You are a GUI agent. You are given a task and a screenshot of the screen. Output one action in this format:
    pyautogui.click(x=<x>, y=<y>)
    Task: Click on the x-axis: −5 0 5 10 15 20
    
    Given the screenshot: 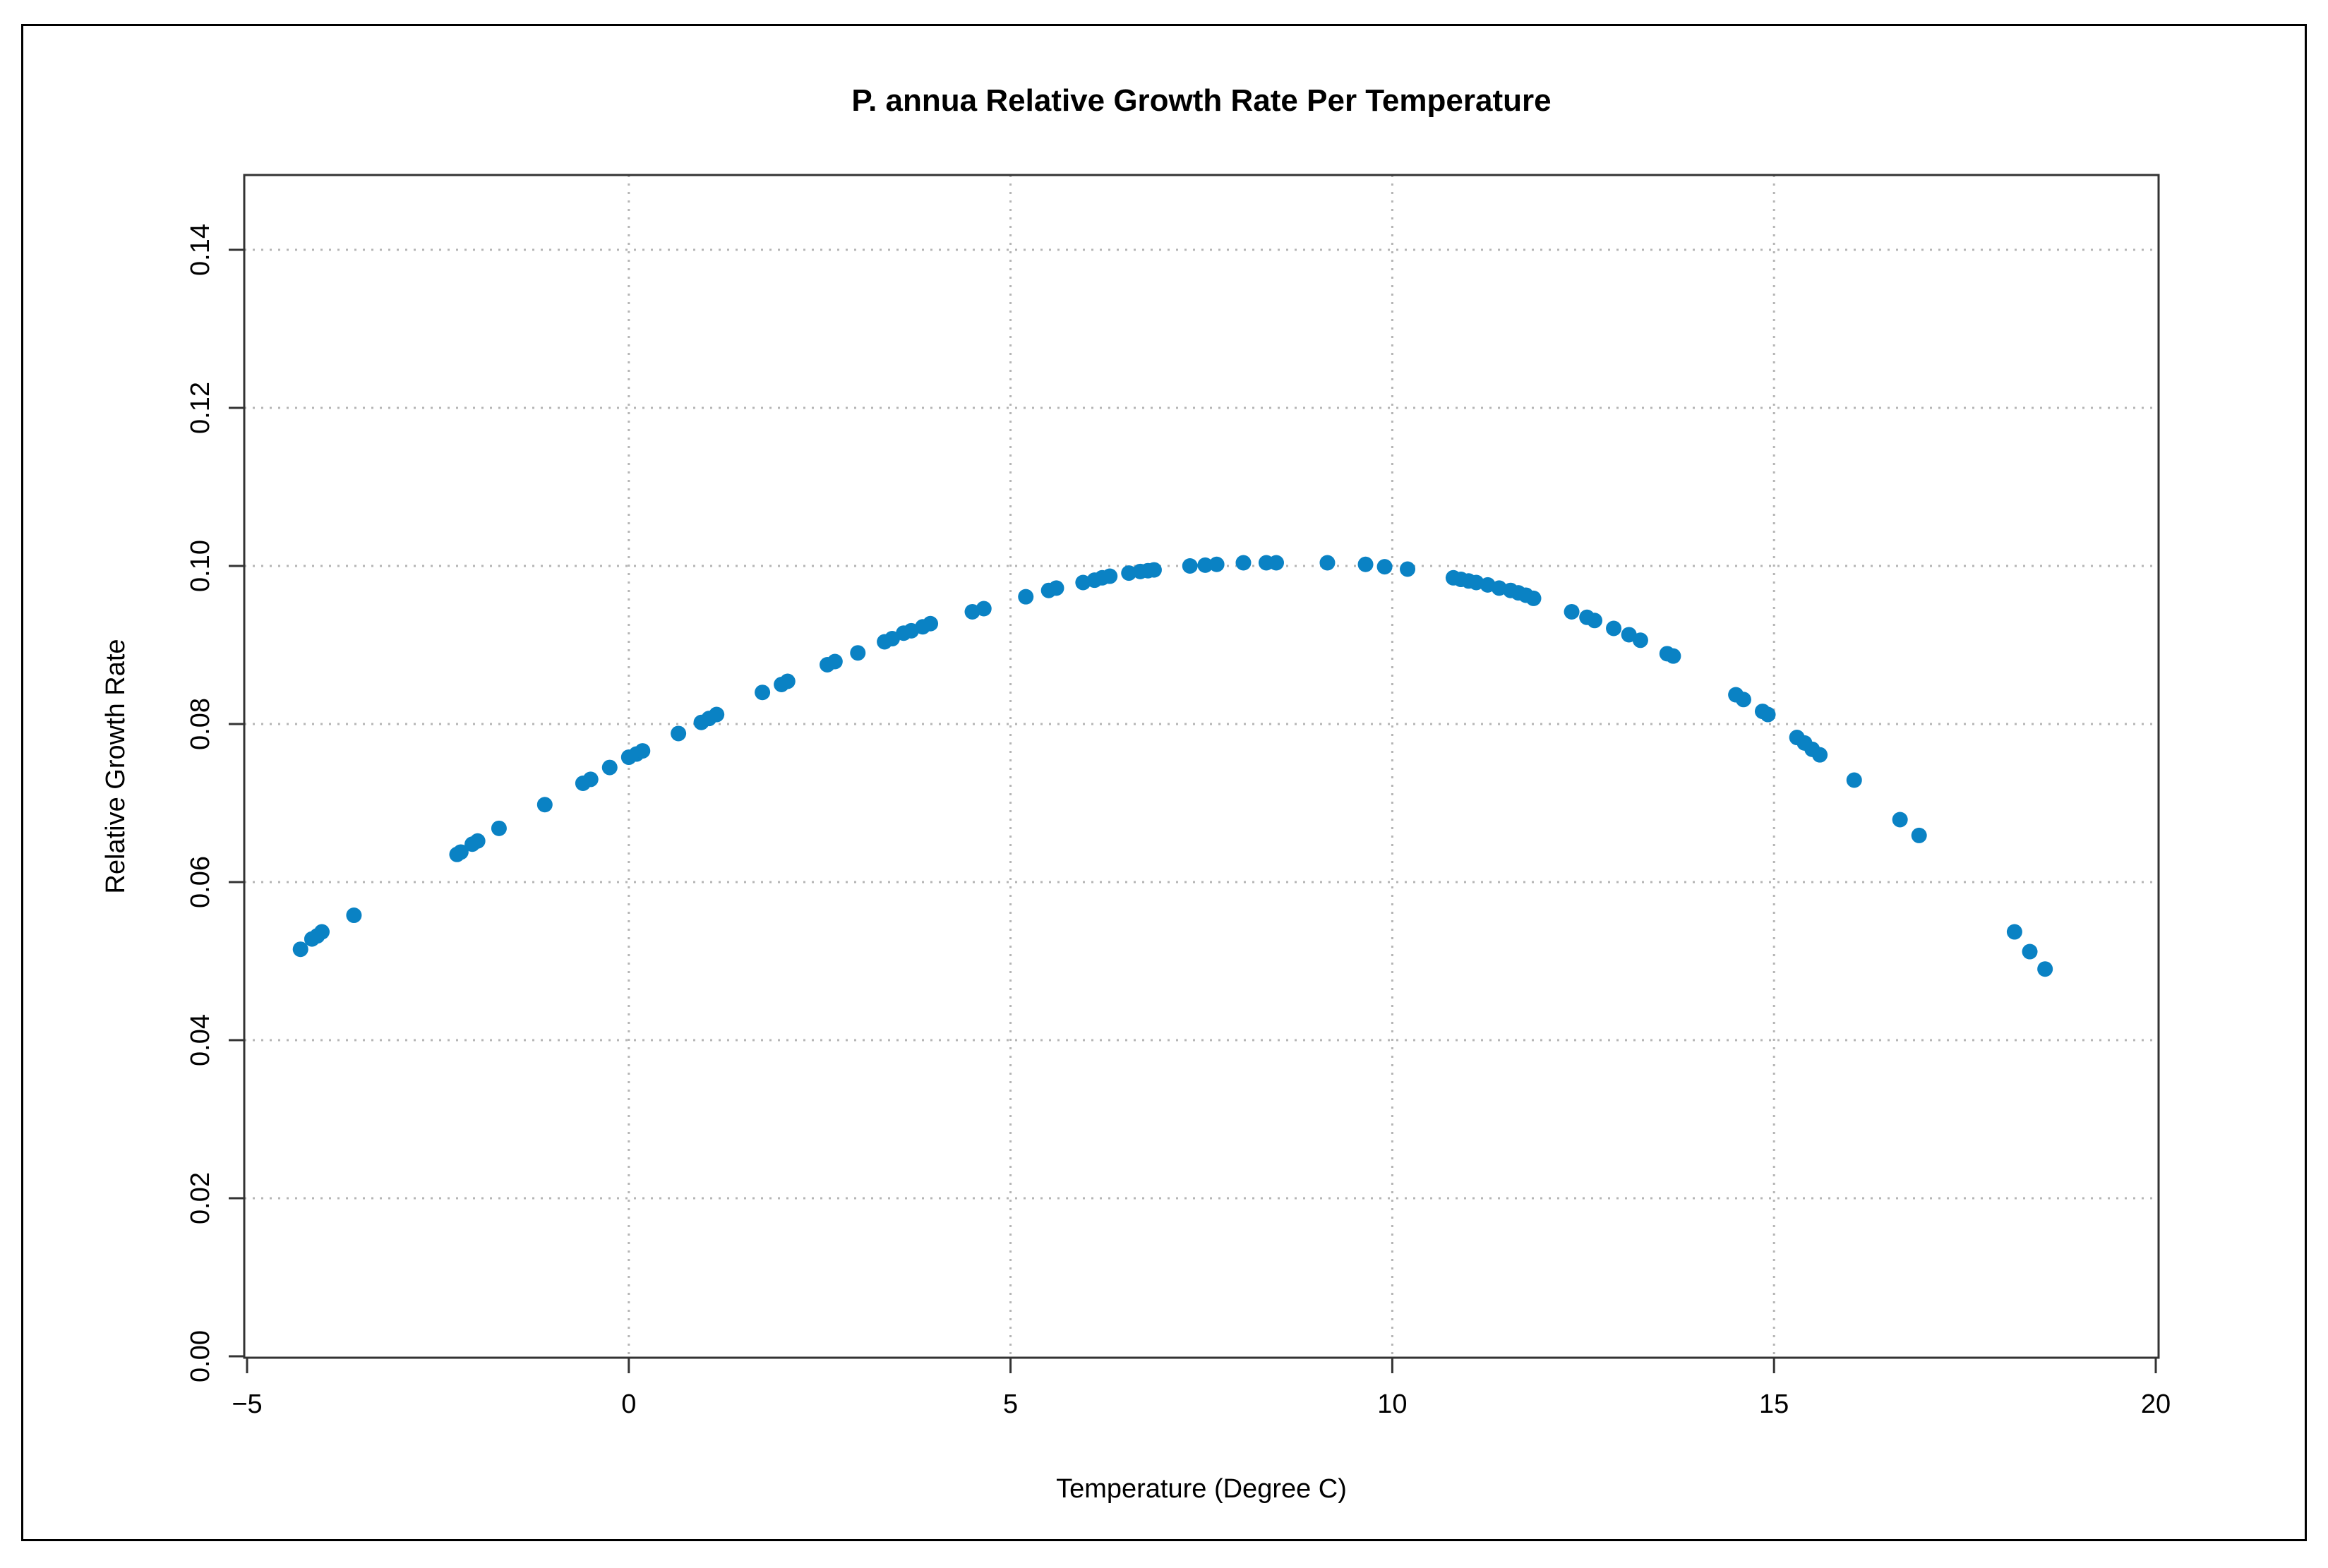 What is the action you would take?
    pyautogui.click(x=1201, y=1388)
    